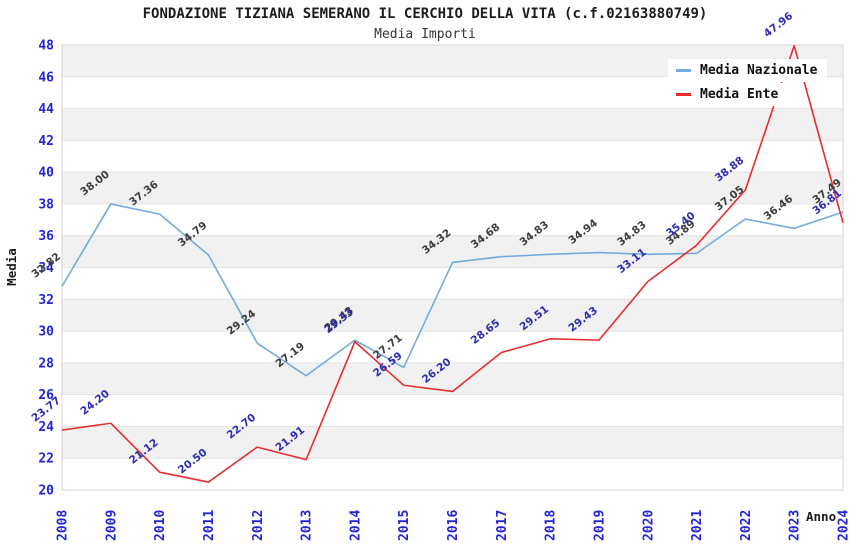 Image resolution: width=850 pixels, height=550 pixels. Describe the element at coordinates (46, 459) in the screenshot. I see `svg-text: 22` at that location.